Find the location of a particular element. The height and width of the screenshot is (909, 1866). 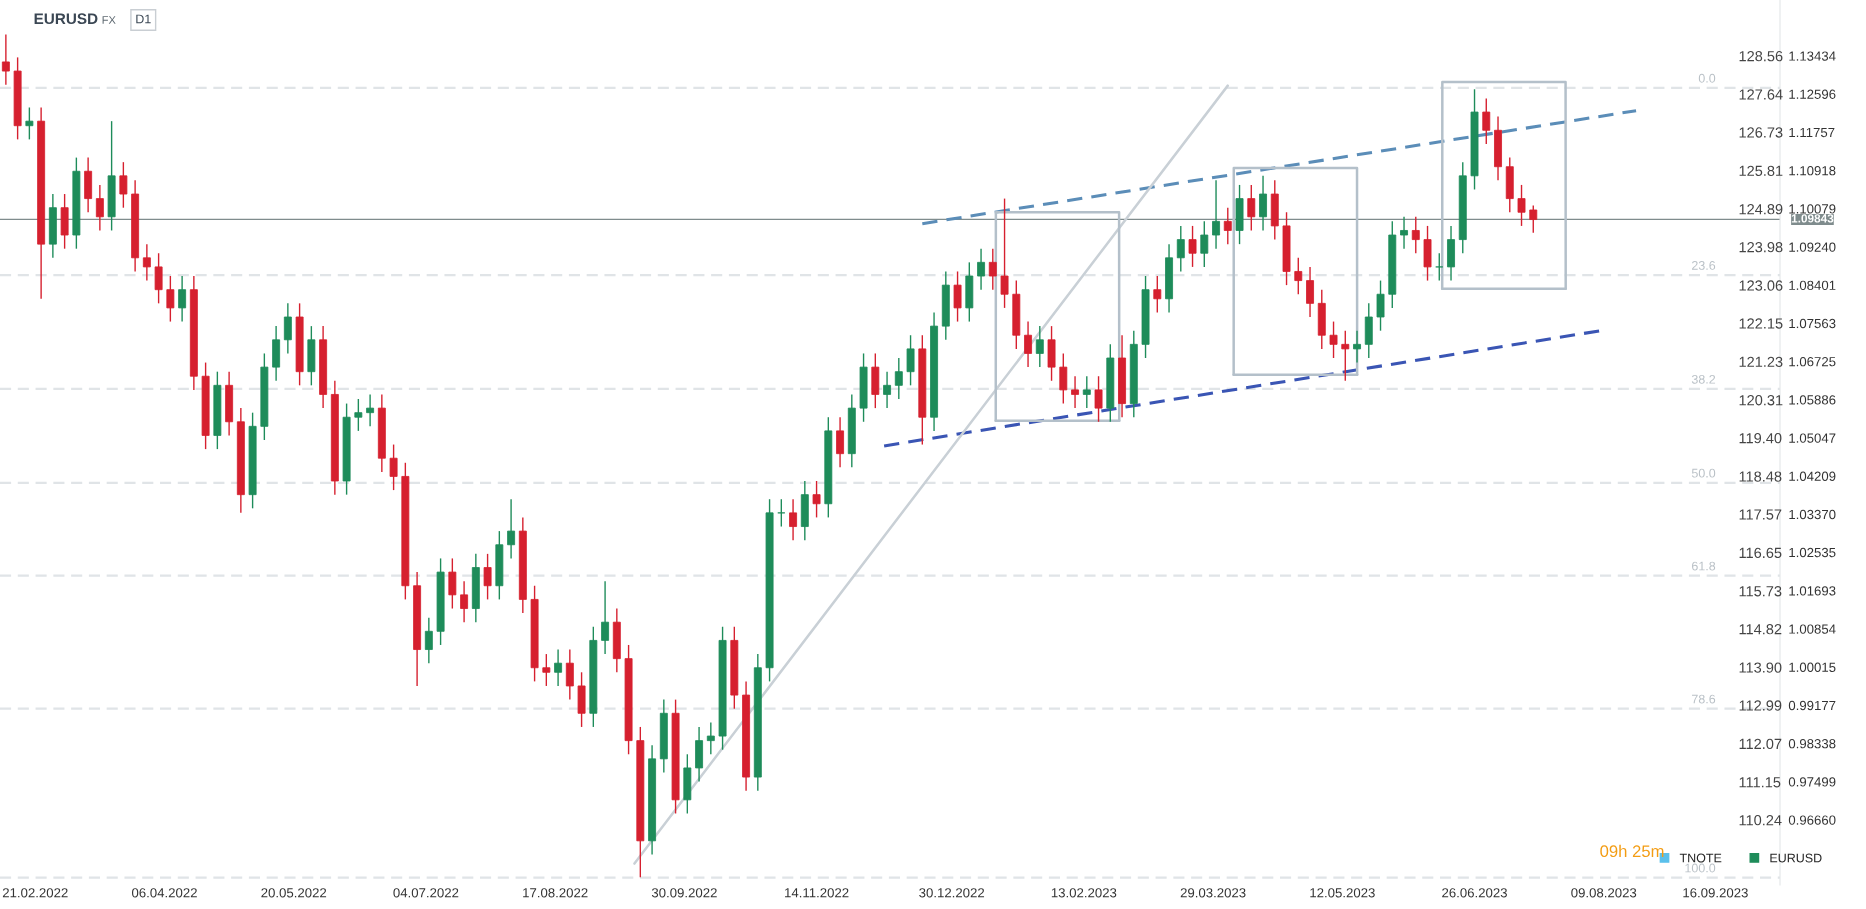

x-tick-label: 26.06.2023 is located at coordinates (1474, 893).